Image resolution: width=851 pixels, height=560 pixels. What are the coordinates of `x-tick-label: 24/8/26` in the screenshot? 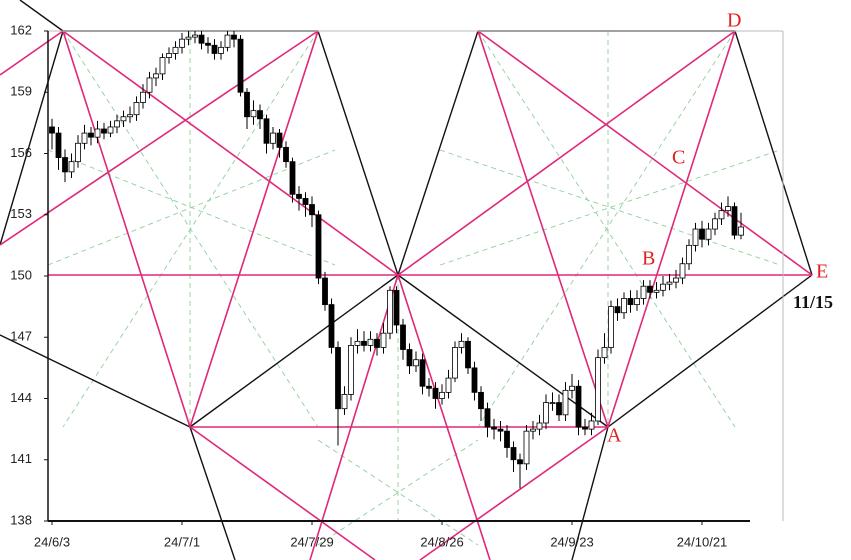 It's located at (441, 541).